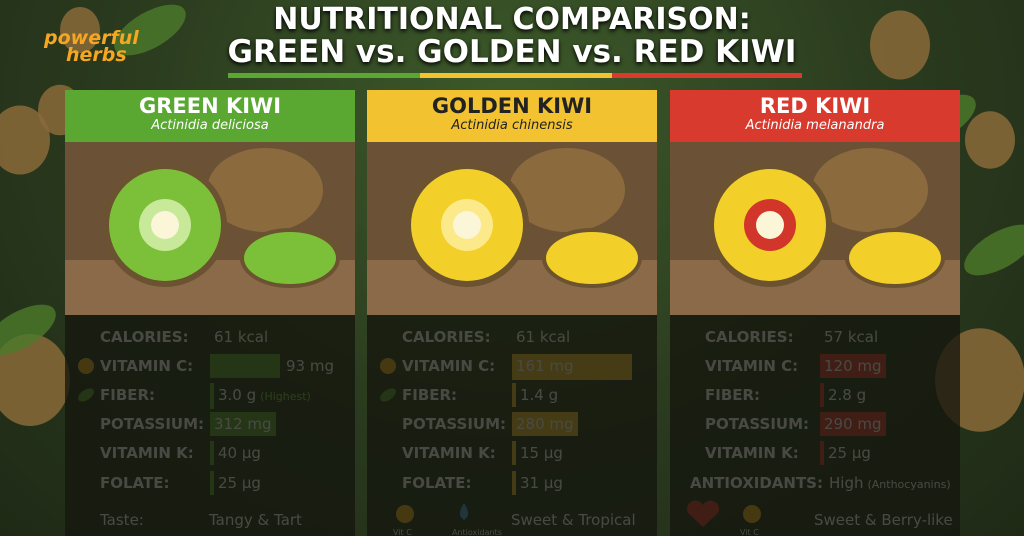 This screenshot has width=1024, height=536. I want to click on brand-word: powerful, so click(91, 38).